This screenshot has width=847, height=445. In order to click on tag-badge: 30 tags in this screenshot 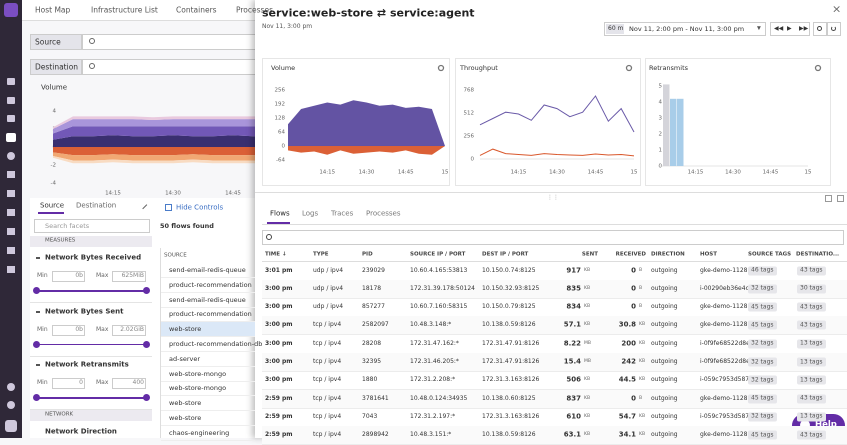, I will do `click(811, 289)`.